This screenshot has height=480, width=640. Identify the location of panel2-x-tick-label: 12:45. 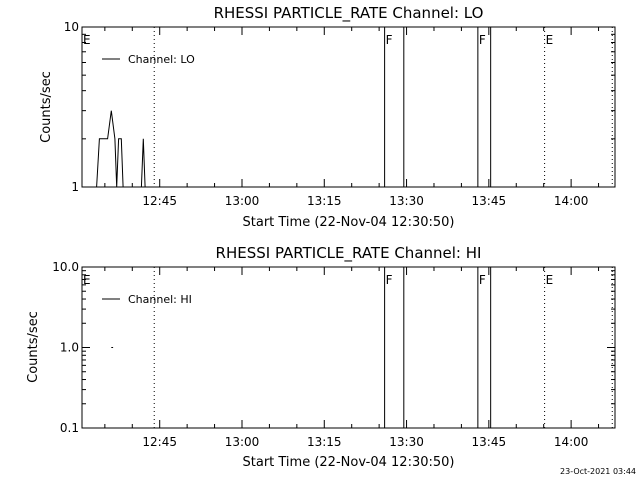
(159, 442).